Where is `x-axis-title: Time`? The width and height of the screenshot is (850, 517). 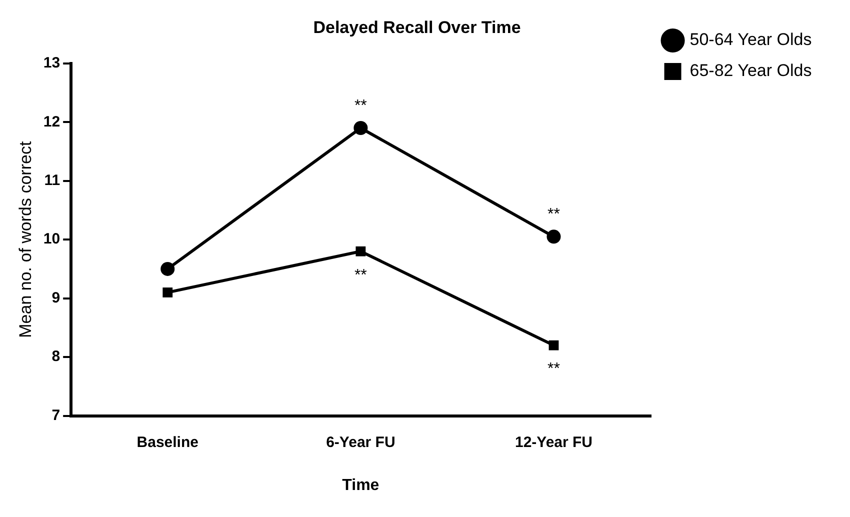 x-axis-title: Time is located at coordinates (361, 485).